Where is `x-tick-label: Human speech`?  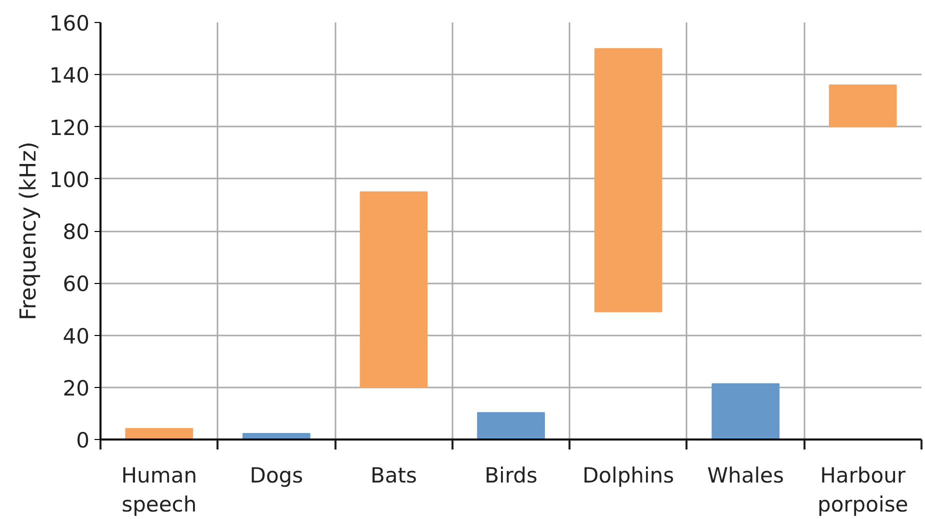 x-tick-label: Human speech is located at coordinates (159, 490).